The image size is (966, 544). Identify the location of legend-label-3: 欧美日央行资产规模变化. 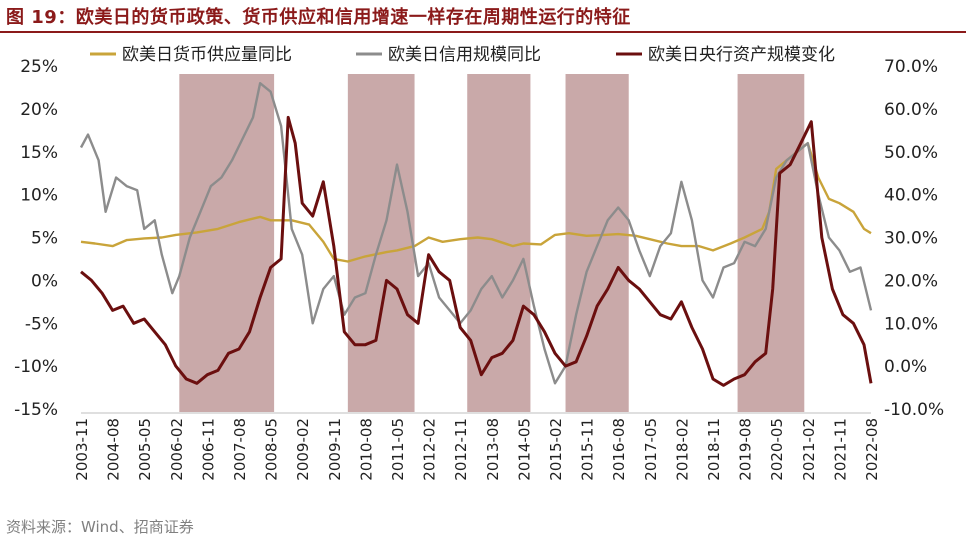
(741, 55).